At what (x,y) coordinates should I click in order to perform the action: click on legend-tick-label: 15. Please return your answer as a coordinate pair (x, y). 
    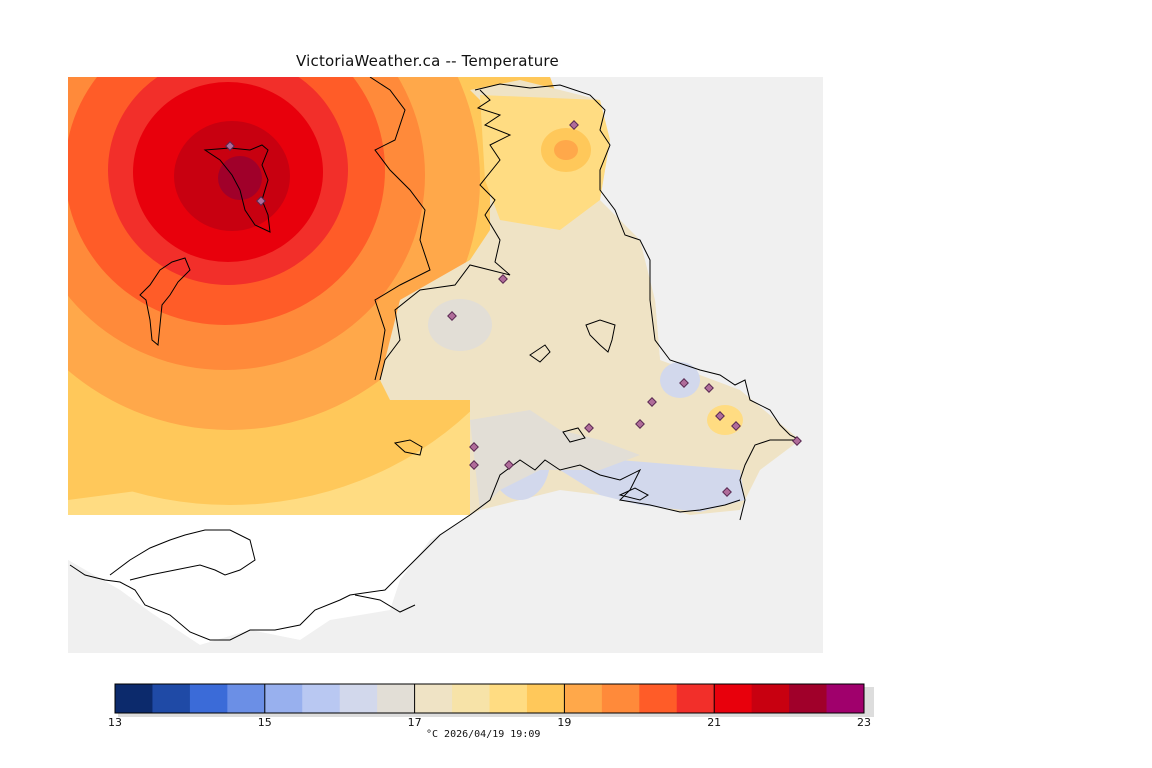
    Looking at the image, I should click on (264, 722).